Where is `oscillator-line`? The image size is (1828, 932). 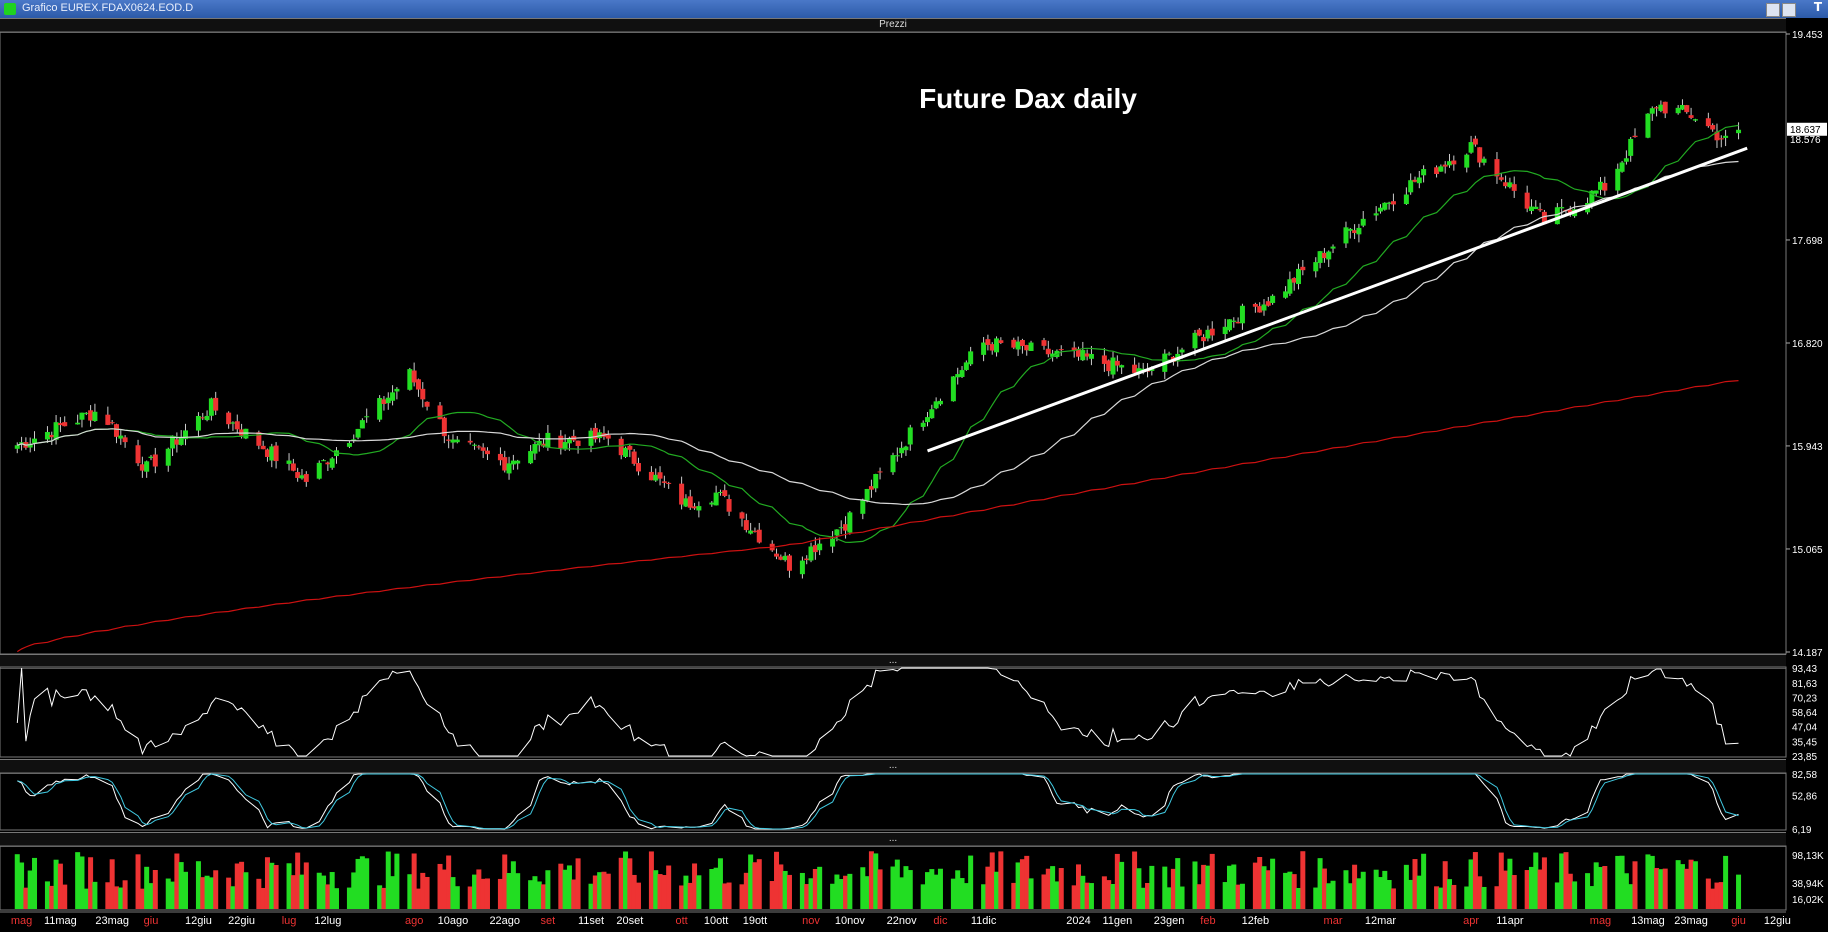
oscillator-line is located at coordinates (877, 712).